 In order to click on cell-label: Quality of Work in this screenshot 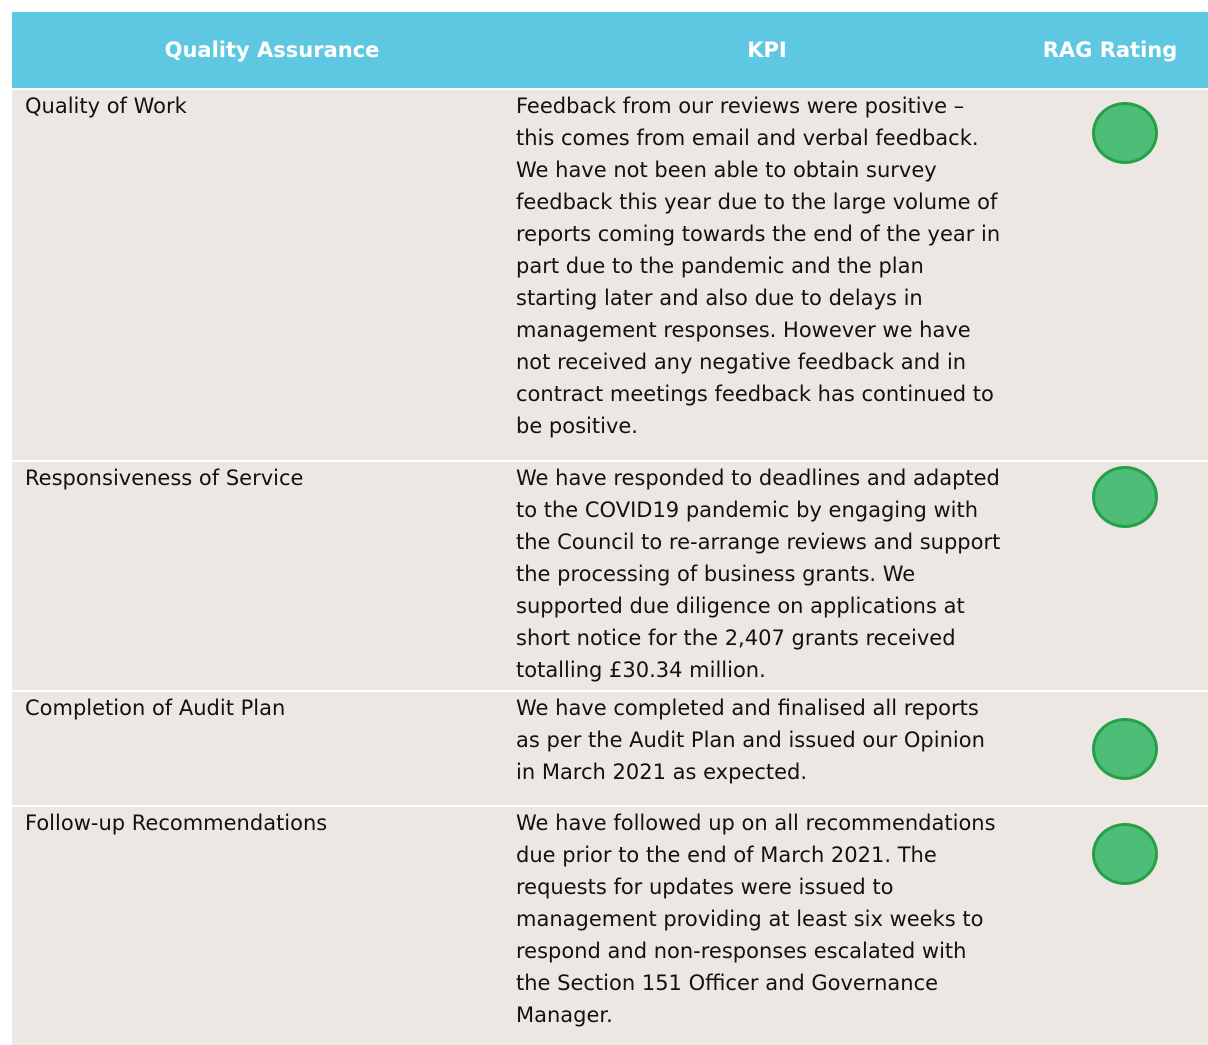, I will do `click(106, 106)`.